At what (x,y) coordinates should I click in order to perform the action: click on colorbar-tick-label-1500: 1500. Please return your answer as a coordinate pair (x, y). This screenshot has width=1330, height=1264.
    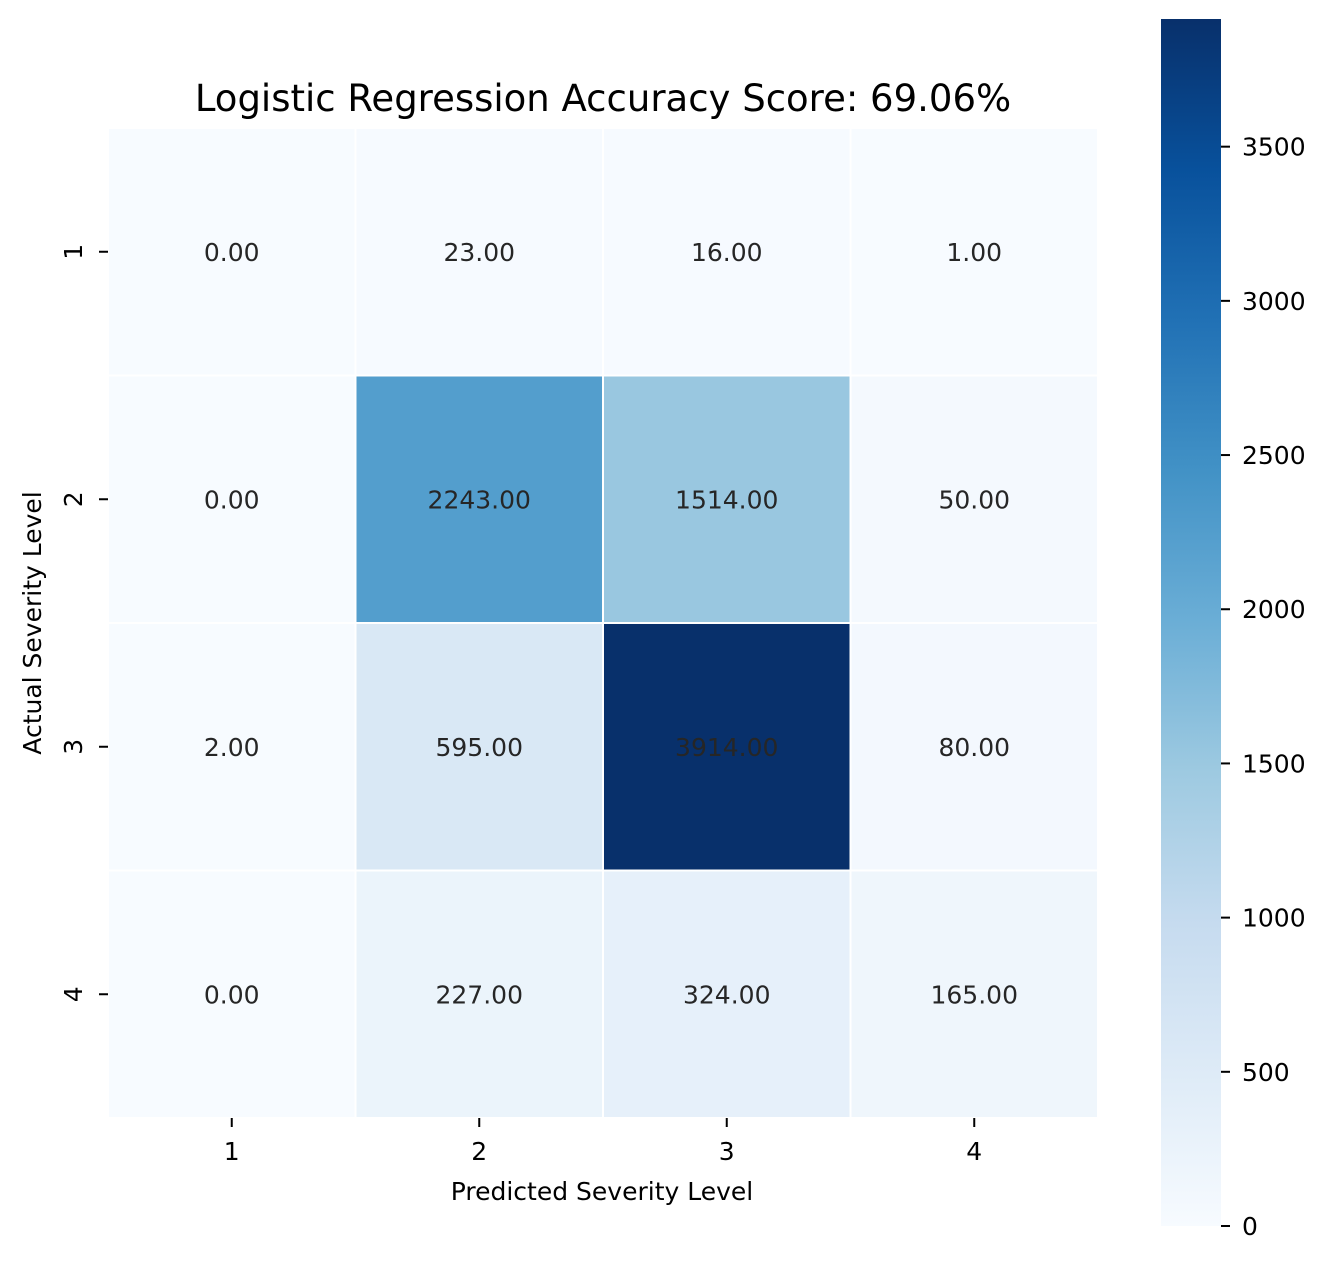
    Looking at the image, I should click on (1274, 763).